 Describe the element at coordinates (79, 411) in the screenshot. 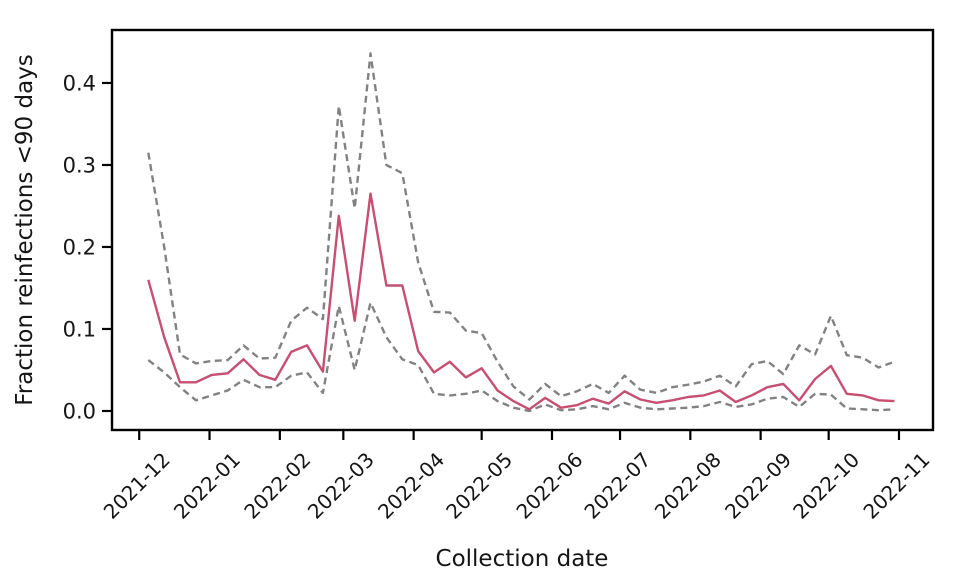

I see `y-tick-label: 0.0` at that location.